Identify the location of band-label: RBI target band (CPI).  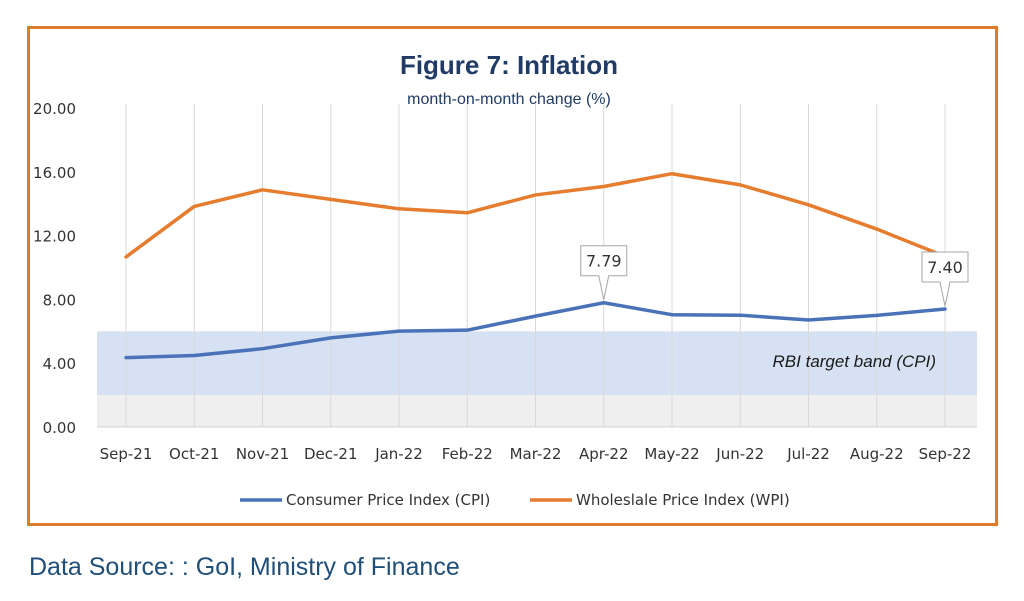
(854, 361).